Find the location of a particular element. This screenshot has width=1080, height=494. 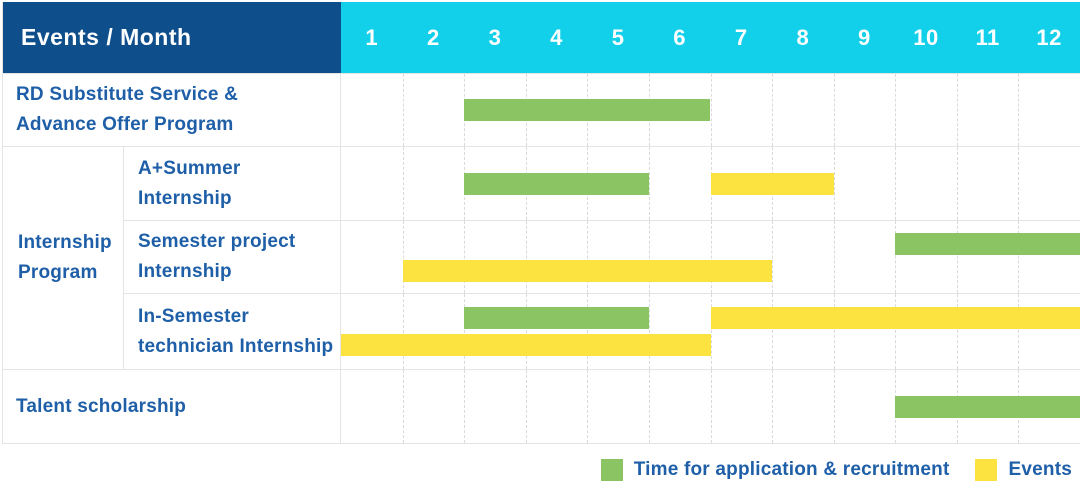

month-cell: 8 is located at coordinates (803, 37).